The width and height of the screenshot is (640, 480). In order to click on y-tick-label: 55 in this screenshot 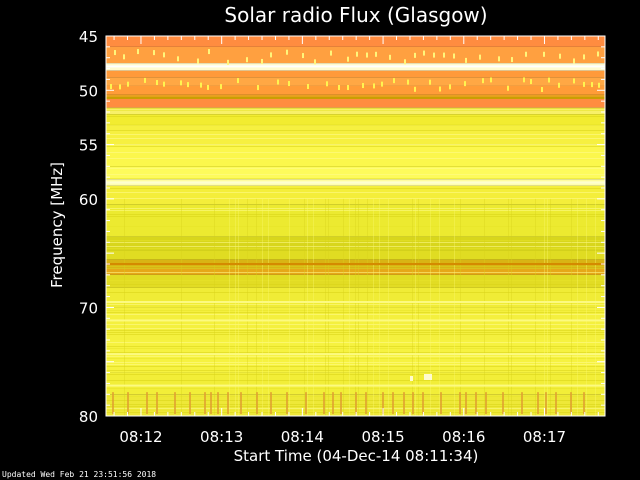, I will do `click(88, 146)`.